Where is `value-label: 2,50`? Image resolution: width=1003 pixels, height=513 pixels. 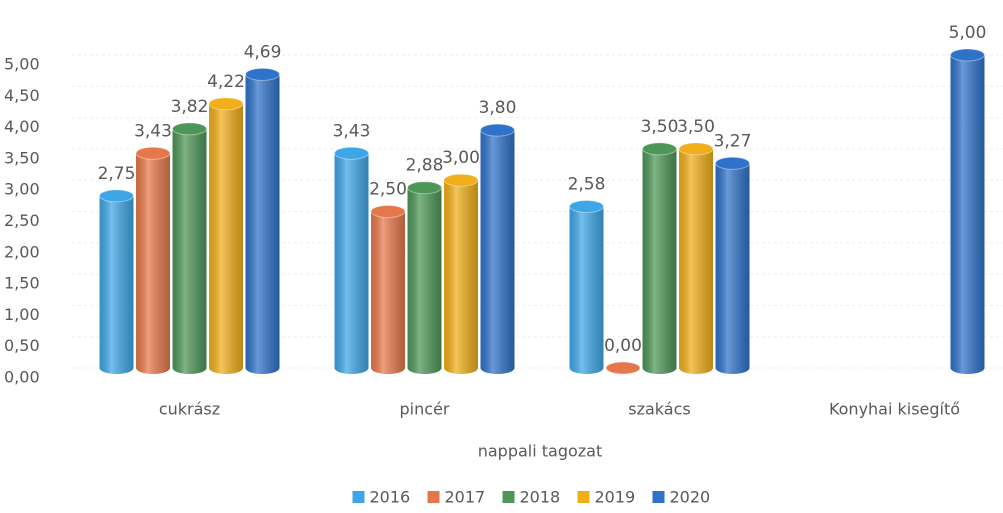 value-label: 2,50 is located at coordinates (388, 190).